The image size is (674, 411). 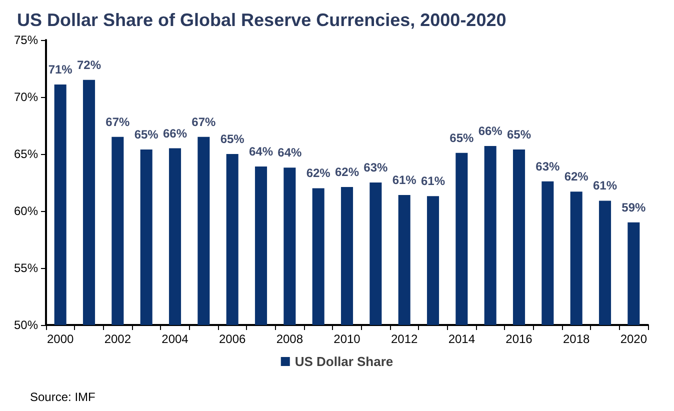 I want to click on y-tick-label: 65%, so click(x=26, y=154).